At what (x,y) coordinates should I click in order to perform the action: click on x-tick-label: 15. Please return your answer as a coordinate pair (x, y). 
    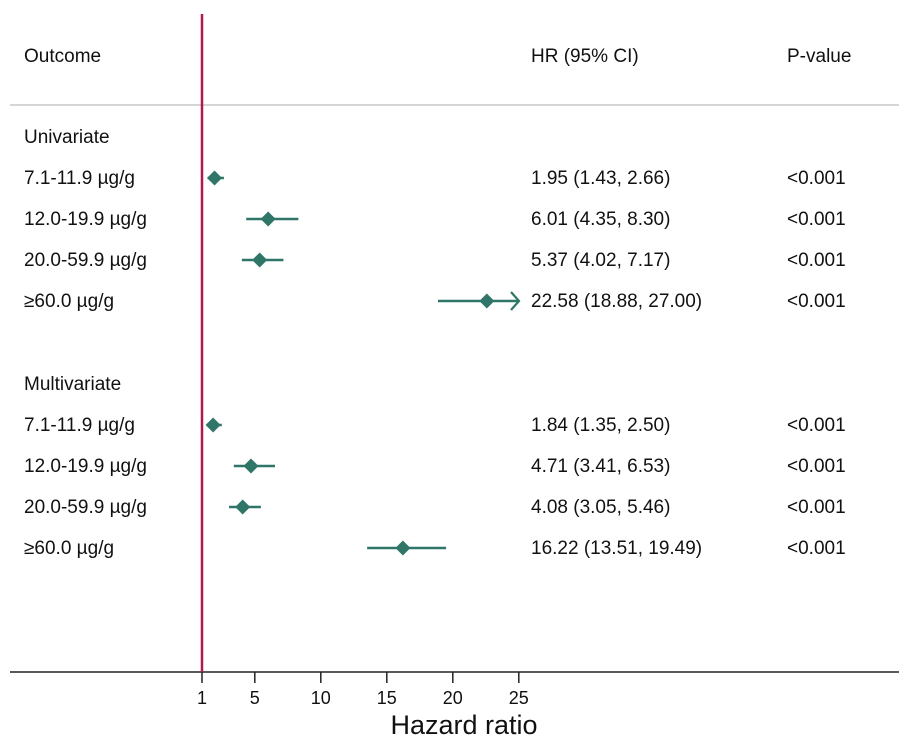
    Looking at the image, I should click on (387, 698).